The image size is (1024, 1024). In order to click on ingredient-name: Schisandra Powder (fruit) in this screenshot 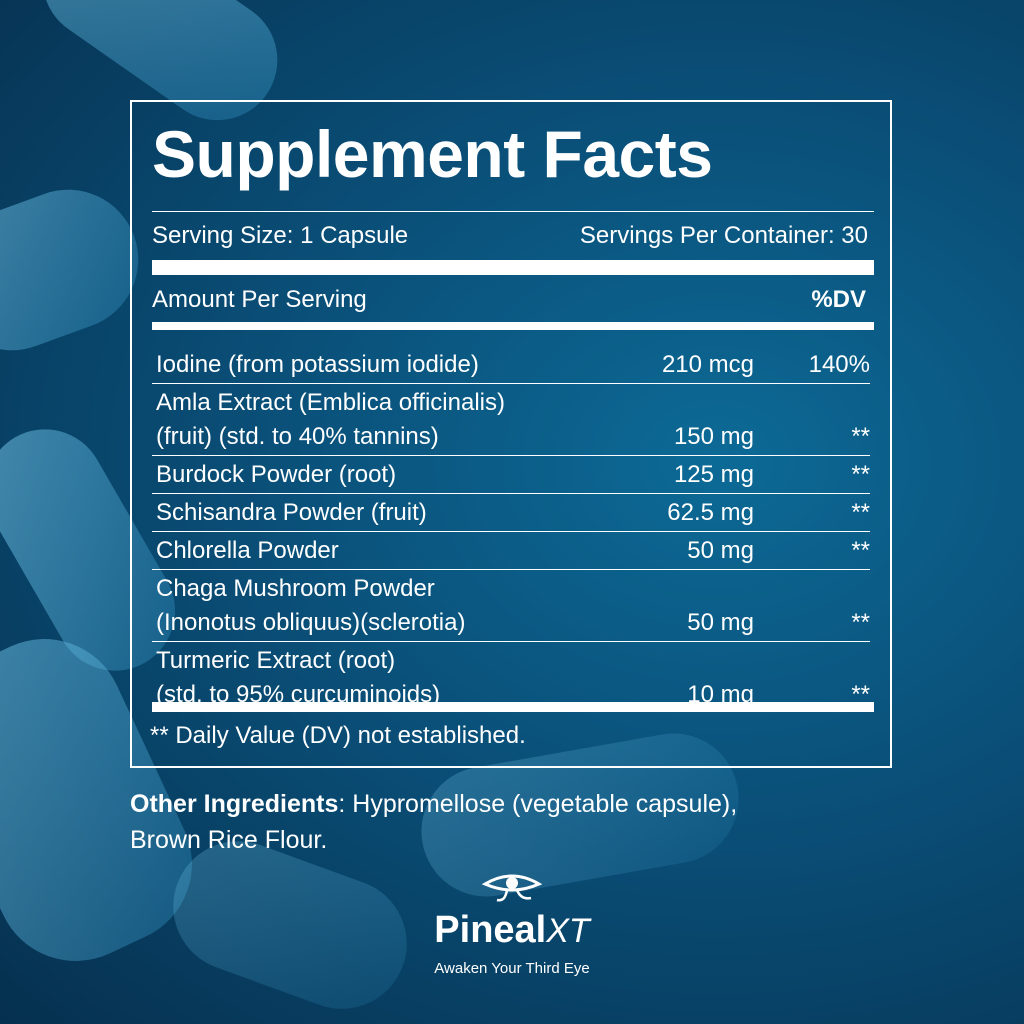, I will do `click(390, 513)`.